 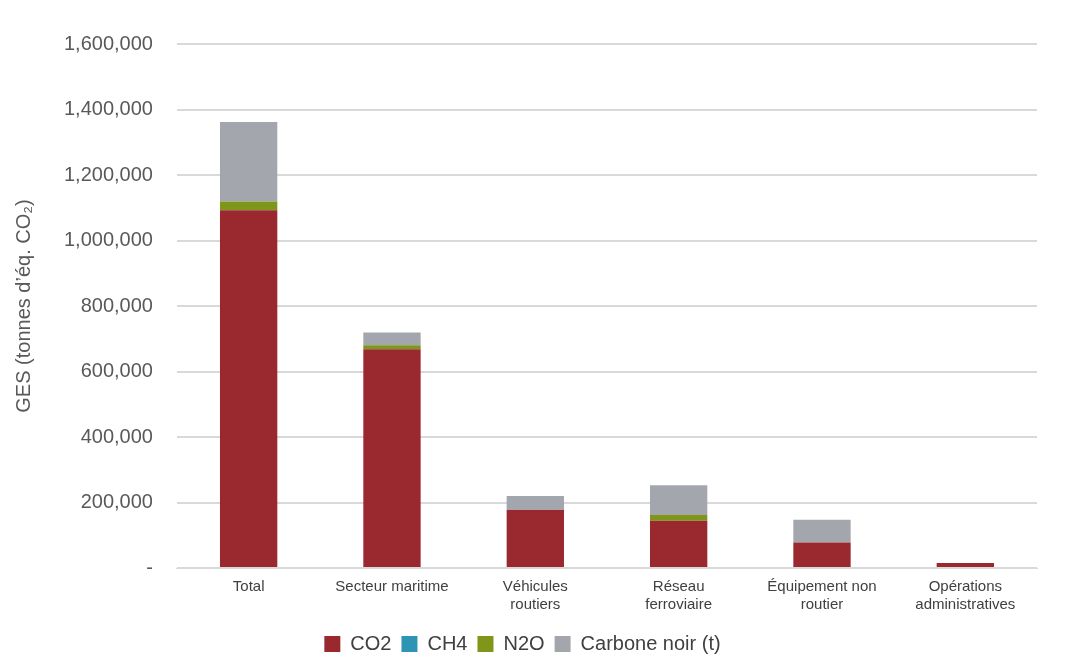 What do you see at coordinates (22, 306) in the screenshot?
I see `y-axis-title: GES (tonnes d’éq. CO₂)` at bounding box center [22, 306].